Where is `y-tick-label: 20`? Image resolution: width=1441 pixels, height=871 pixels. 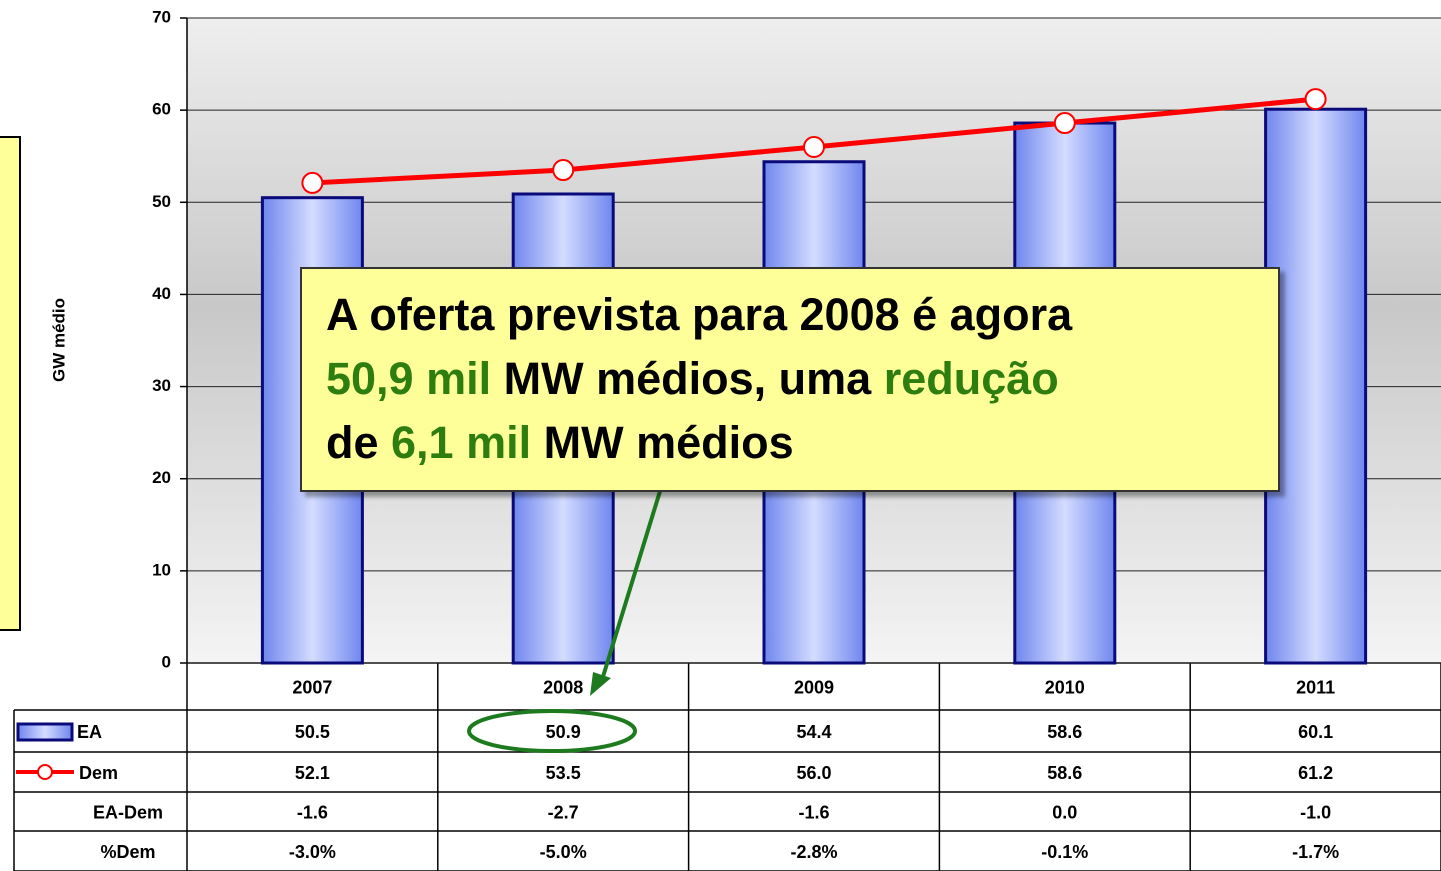 y-tick-label: 20 is located at coordinates (161, 477).